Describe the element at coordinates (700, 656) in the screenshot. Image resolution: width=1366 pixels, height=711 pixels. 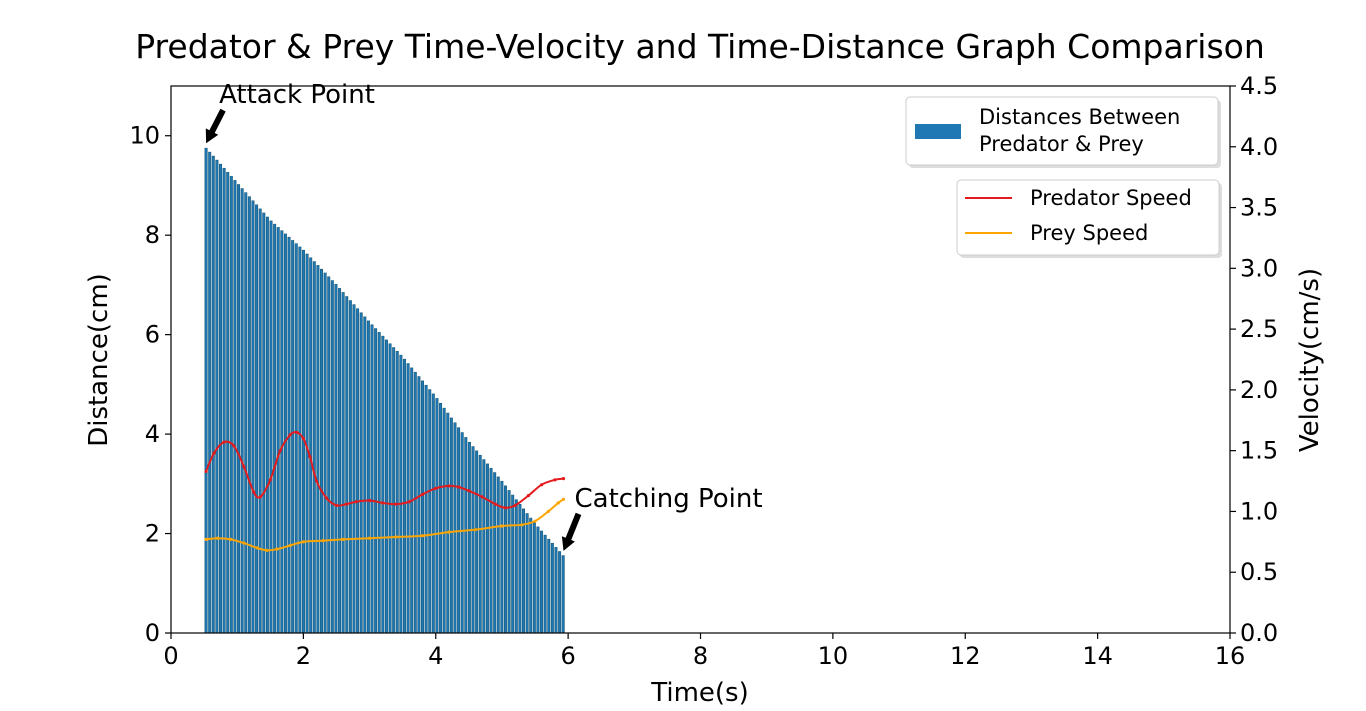
I see `x-tick-label: 8` at that location.